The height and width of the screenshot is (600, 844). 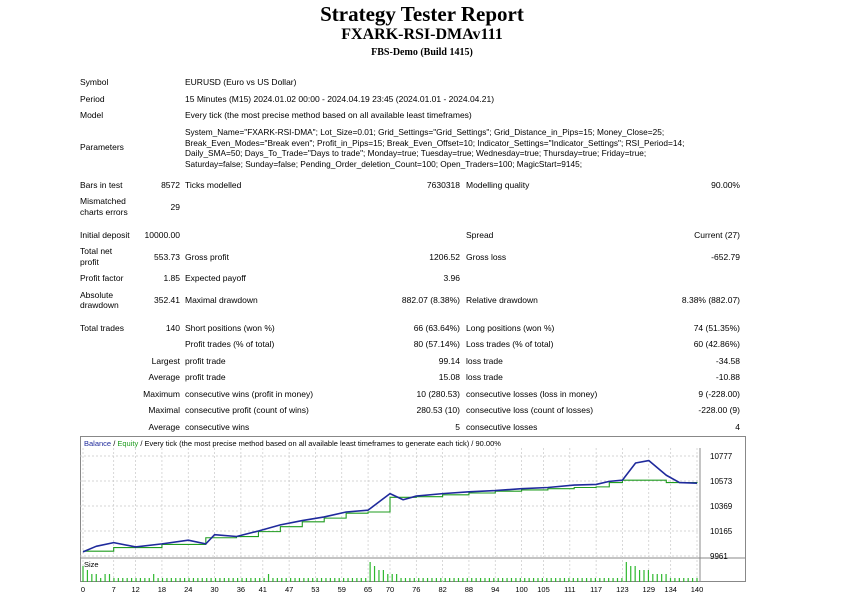 What do you see at coordinates (457, 427) in the screenshot?
I see `avg-cons-wins-value: 5` at bounding box center [457, 427].